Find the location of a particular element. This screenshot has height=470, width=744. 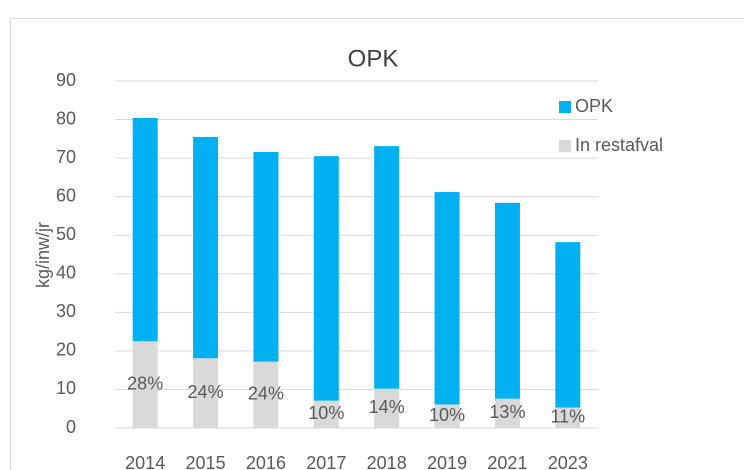

x-tick-label: 2023 is located at coordinates (568, 461).